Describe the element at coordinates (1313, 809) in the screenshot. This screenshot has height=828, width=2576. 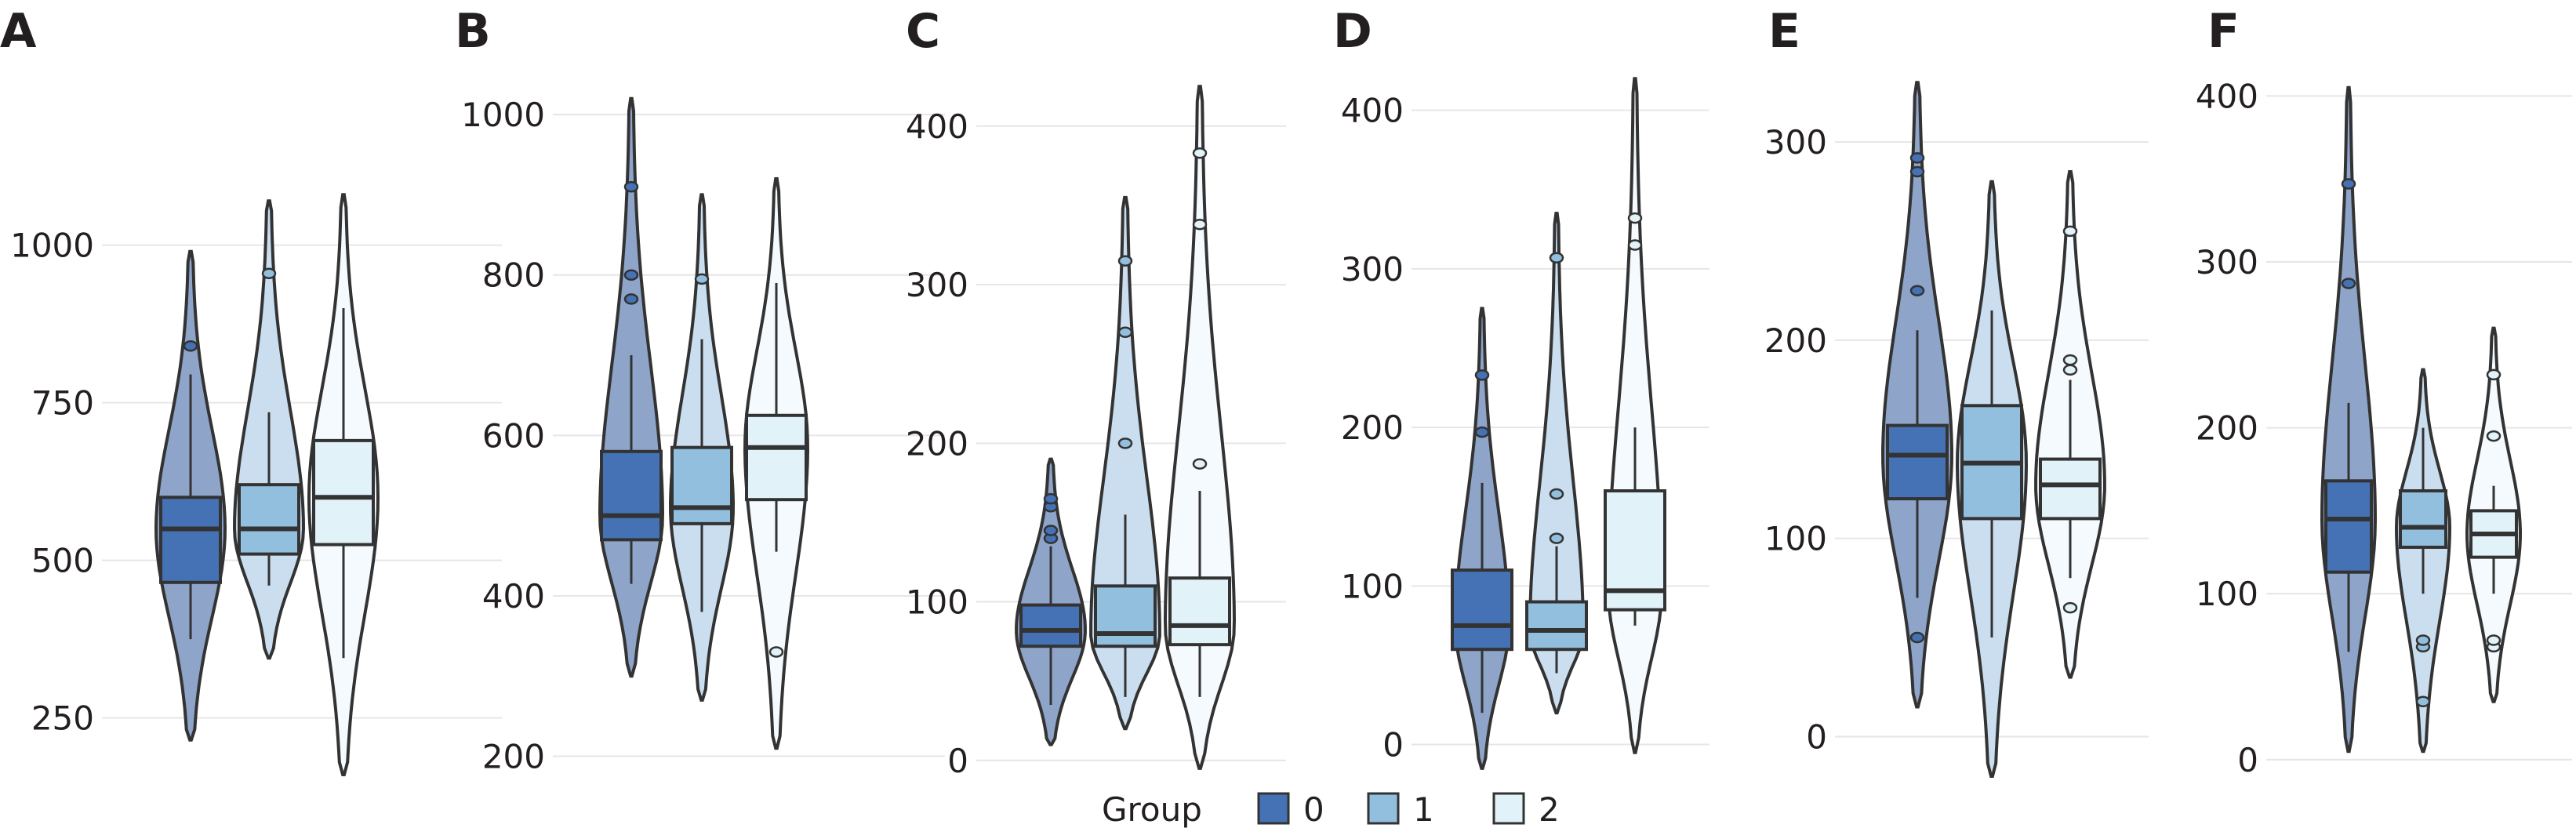
I see `legend-label-0: 0` at that location.